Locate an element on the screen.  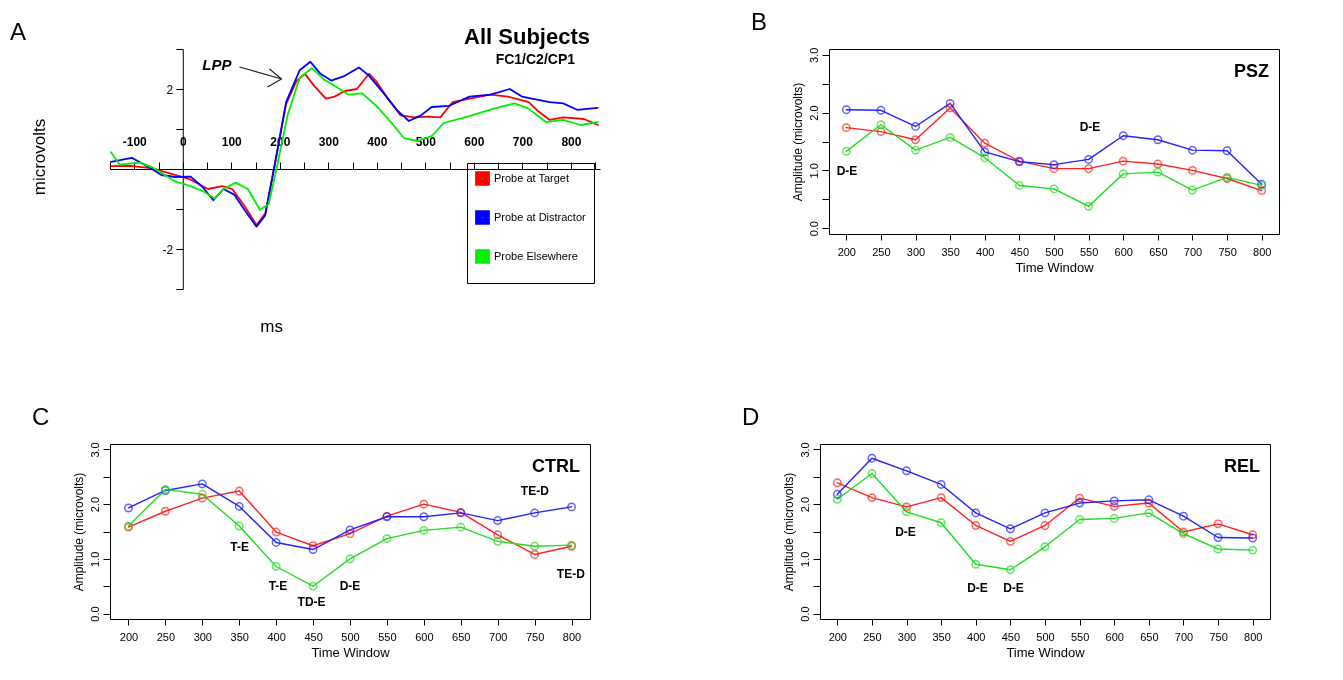
chart-subtitle: FC1/C2/CP1 is located at coordinates (535, 59).